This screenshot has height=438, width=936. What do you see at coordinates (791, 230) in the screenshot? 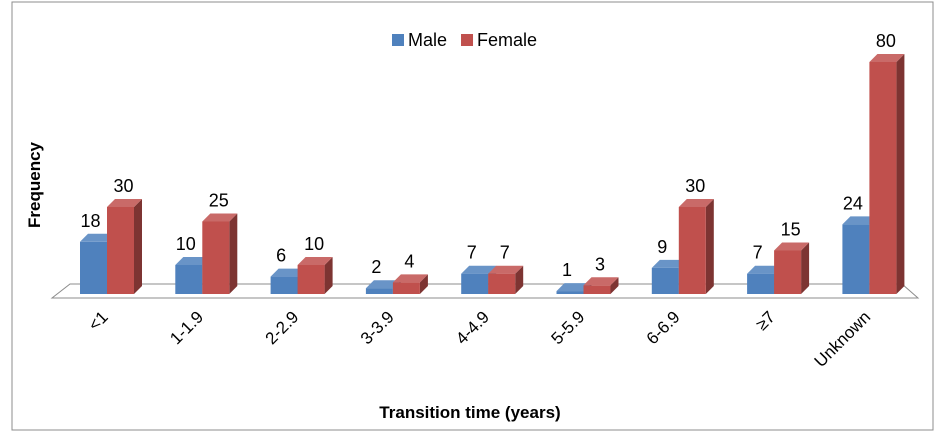
I see `data-label-female-7: 15` at bounding box center [791, 230].